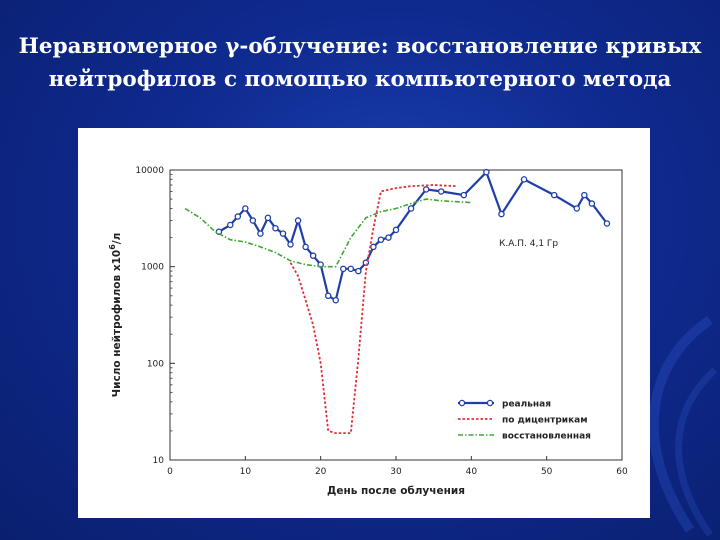  I want to click on y-tick-label: 1000, so click(152, 268).